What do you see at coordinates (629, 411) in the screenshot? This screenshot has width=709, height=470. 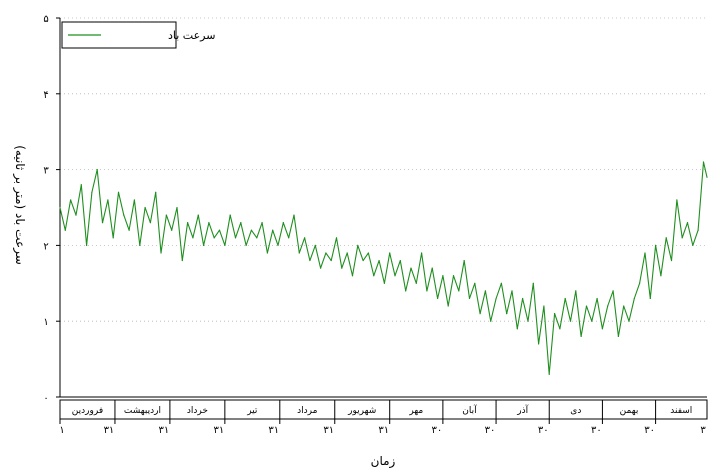 I see `month-label: بهمن` at bounding box center [629, 411].